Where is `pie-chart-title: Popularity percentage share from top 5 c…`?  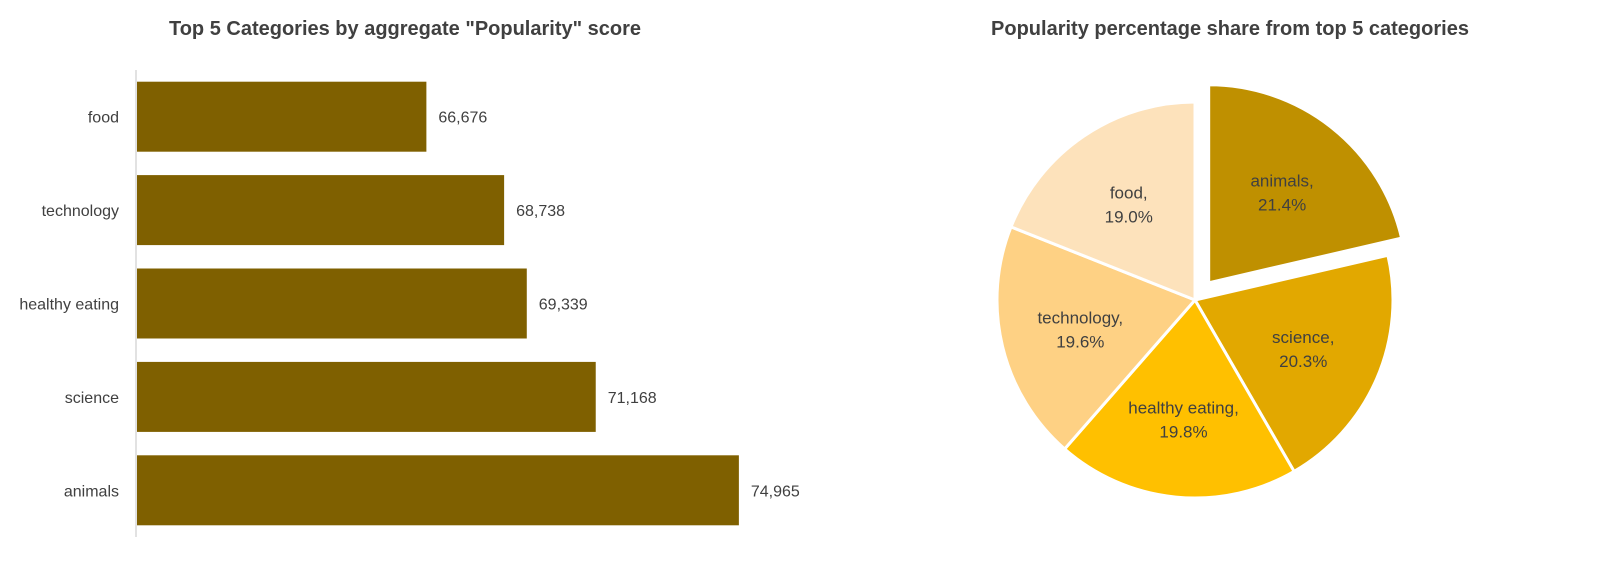
pie-chart-title: Popularity percentage share from top 5 c… is located at coordinates (1230, 29).